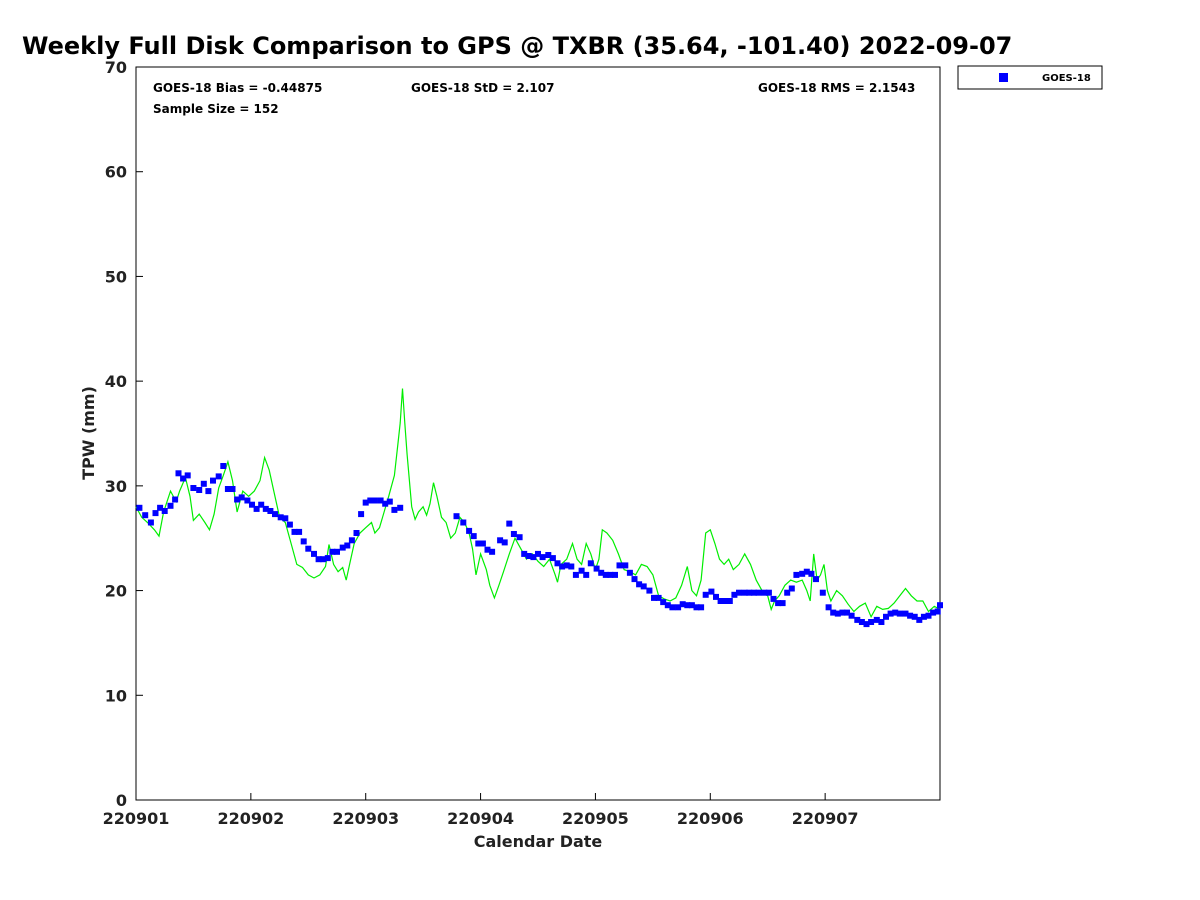 This screenshot has height=900, width=1200. What do you see at coordinates (216, 109) in the screenshot?
I see `sample-size-stat: Sample Size = 152` at bounding box center [216, 109].